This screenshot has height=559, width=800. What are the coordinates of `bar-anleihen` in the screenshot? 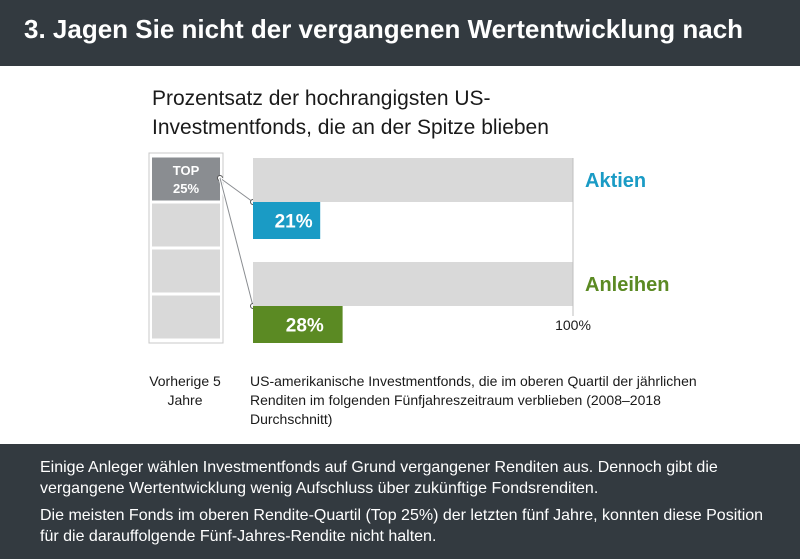 It's located at (298, 324).